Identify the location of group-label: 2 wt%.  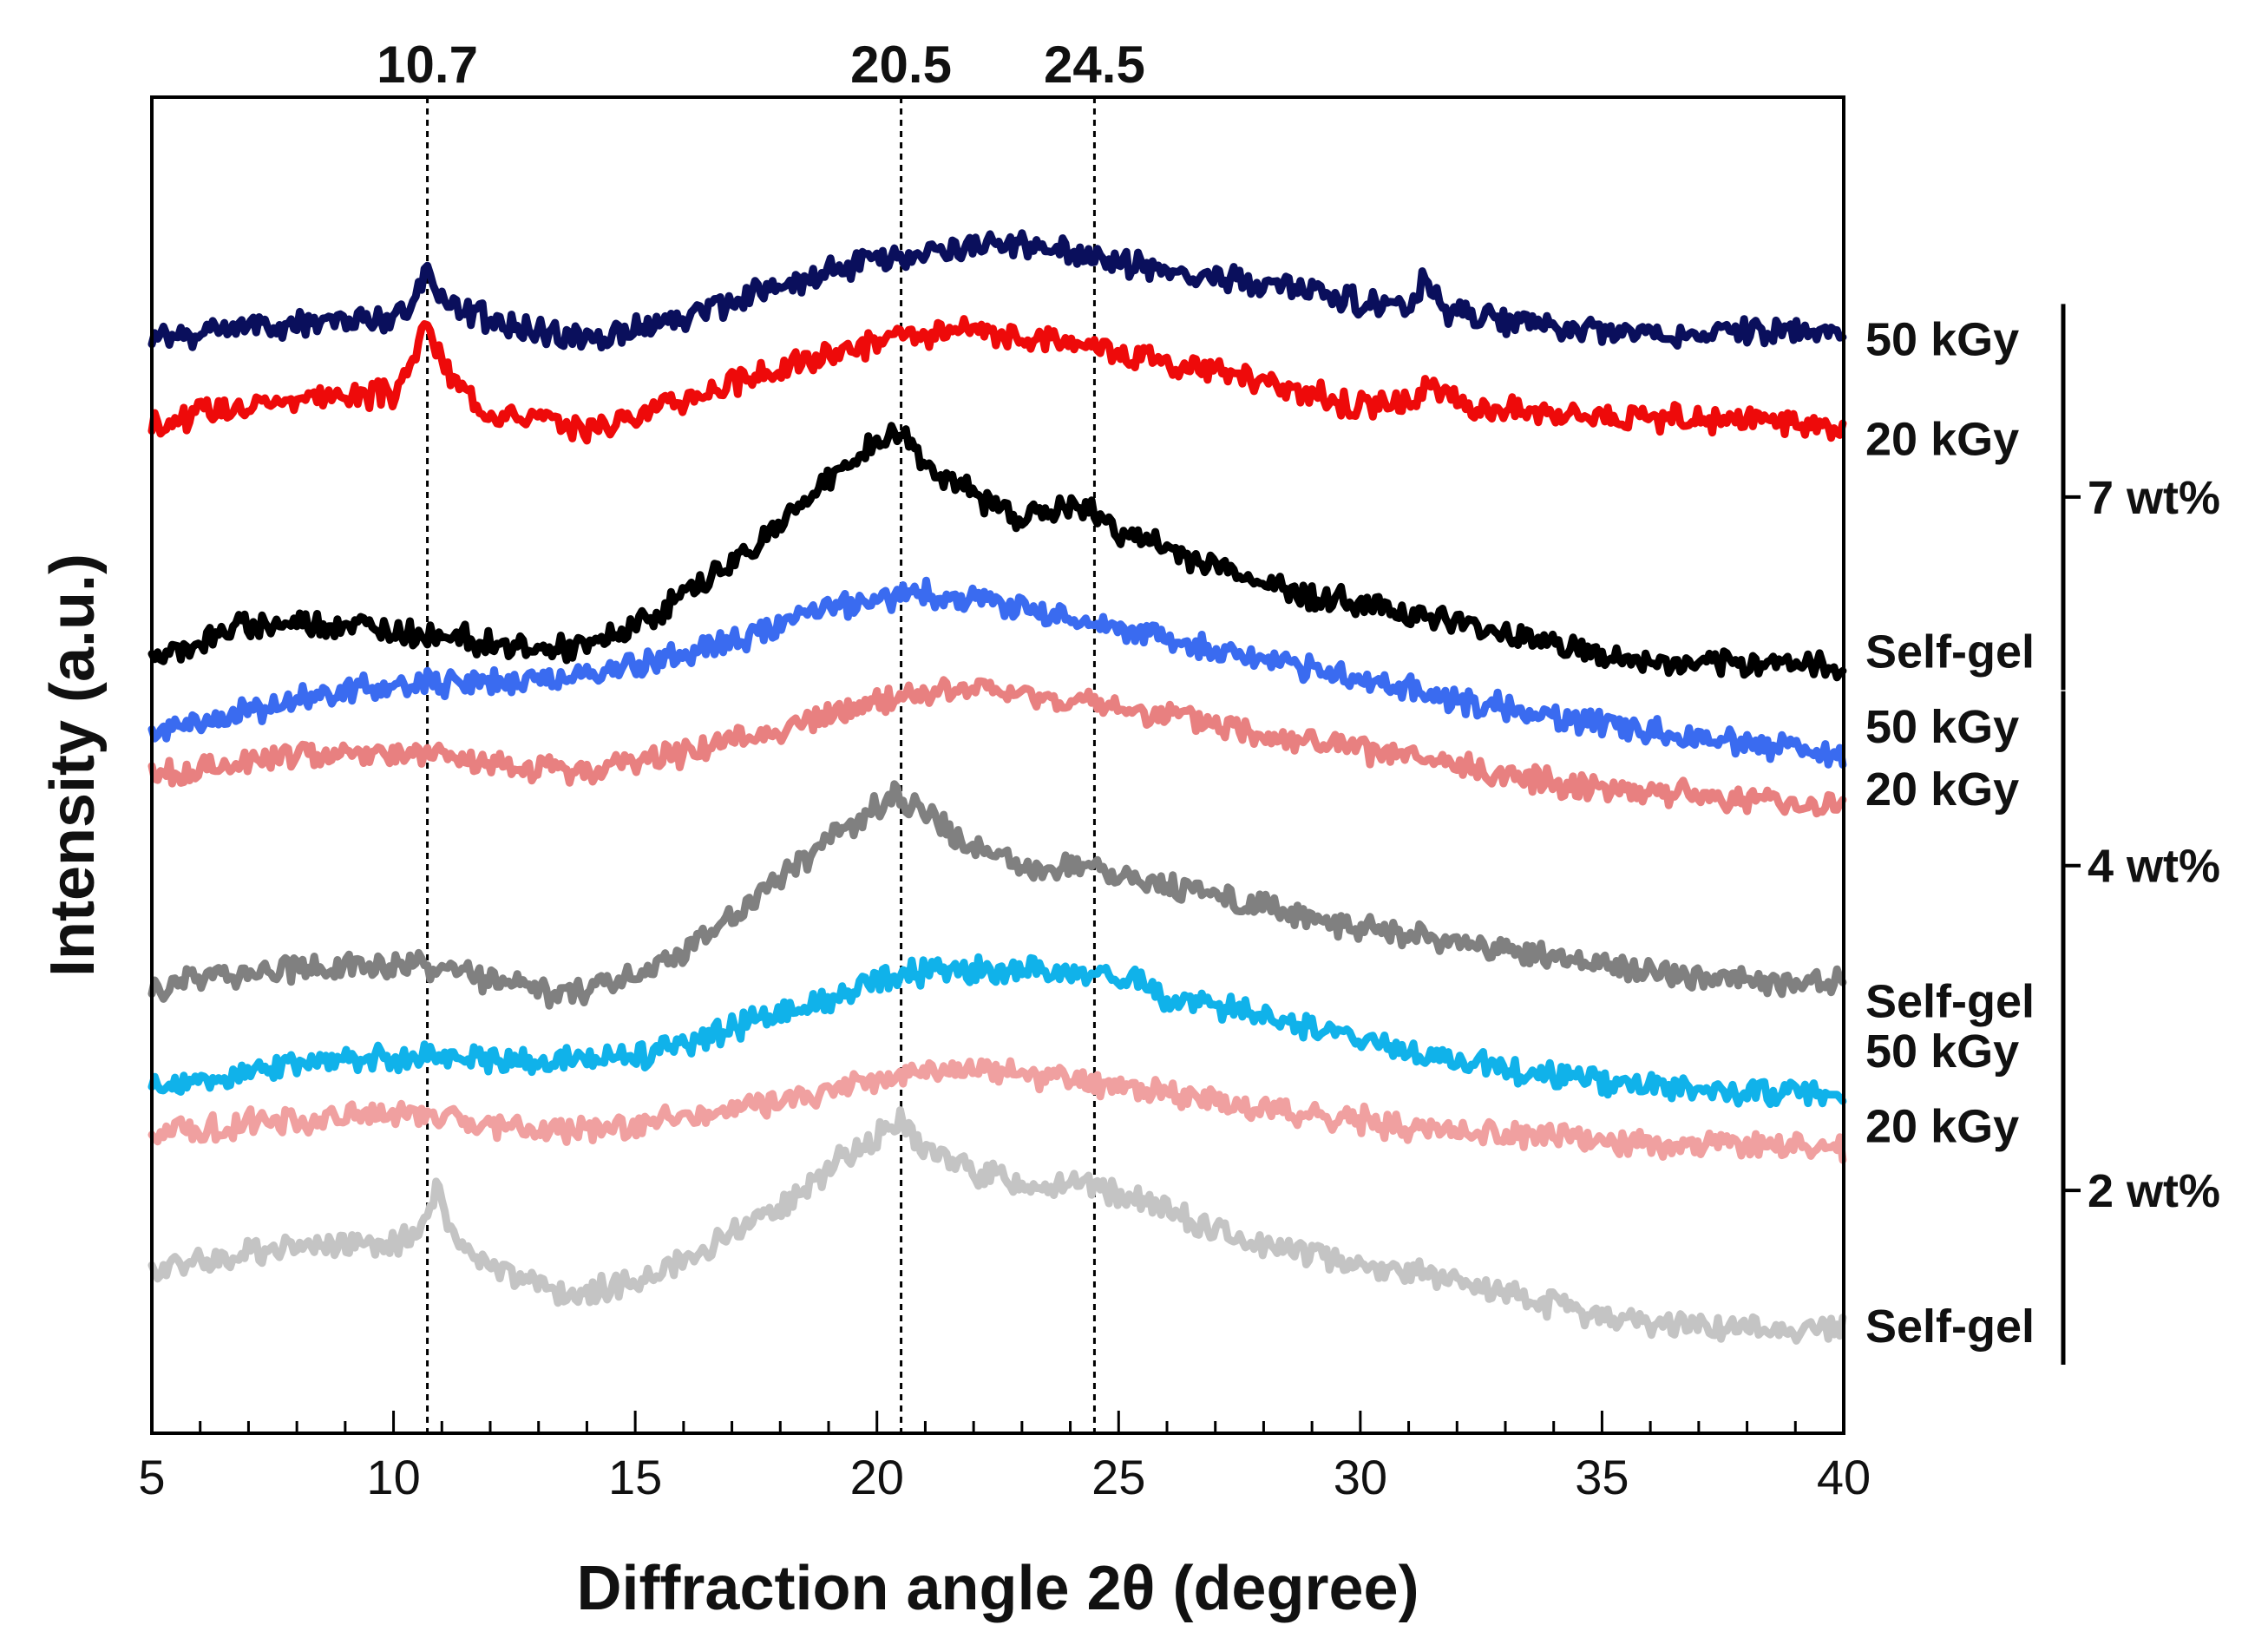
(2154, 1191).